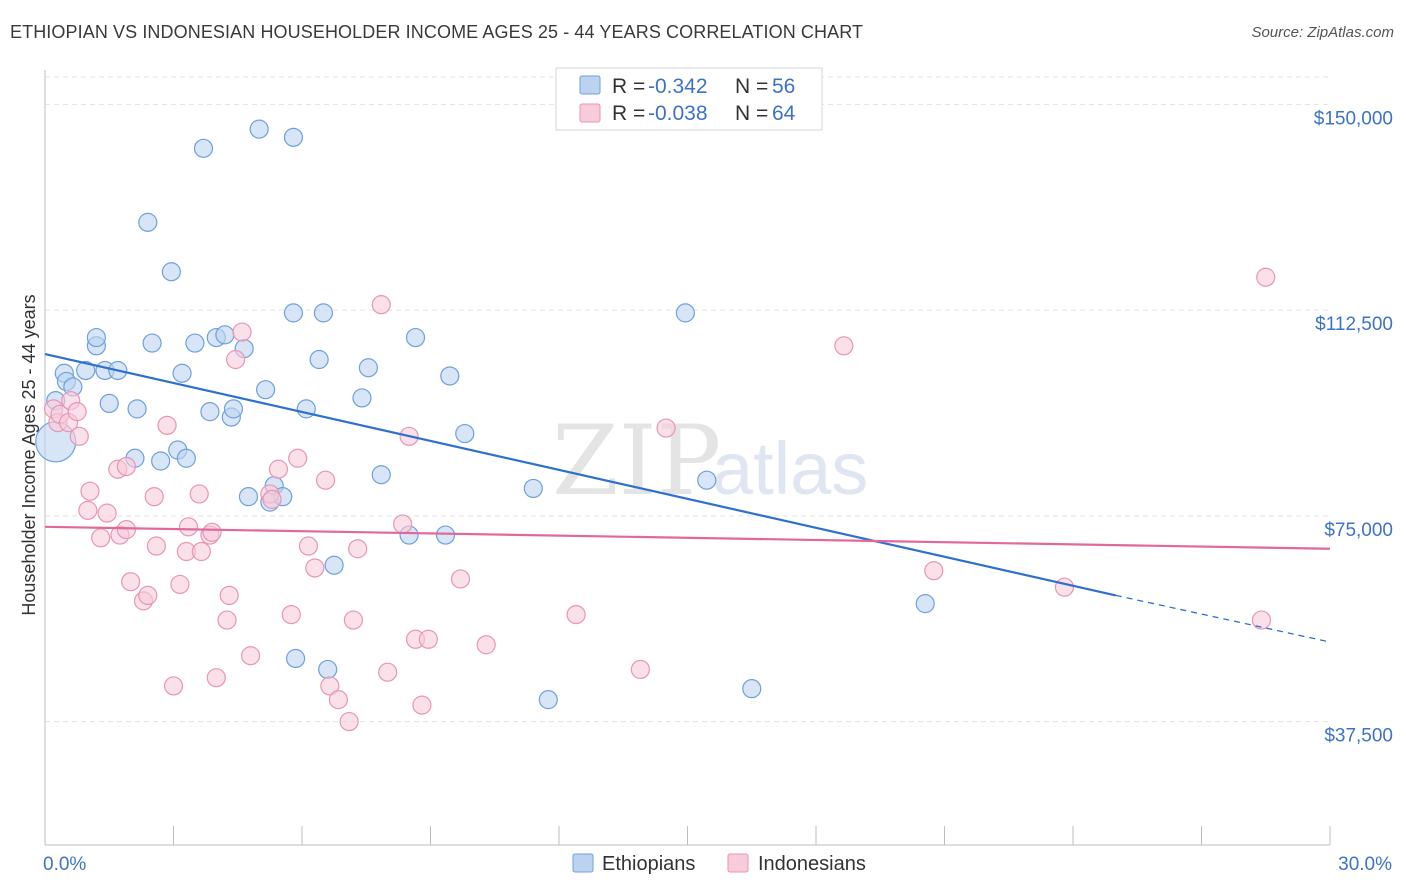  Describe the element at coordinates (751, 86) in the screenshot. I see `legend-n-label-ethiopians: N =` at that location.